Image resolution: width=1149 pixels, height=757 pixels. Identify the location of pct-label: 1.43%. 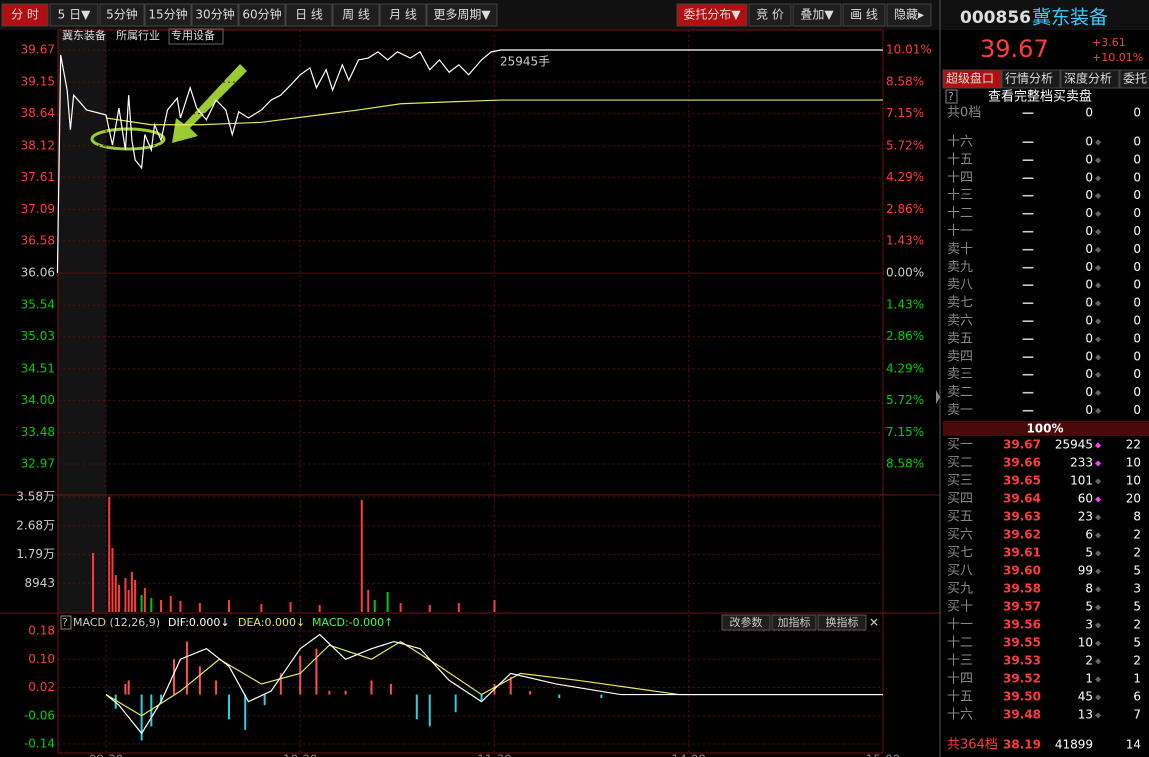
(905, 240).